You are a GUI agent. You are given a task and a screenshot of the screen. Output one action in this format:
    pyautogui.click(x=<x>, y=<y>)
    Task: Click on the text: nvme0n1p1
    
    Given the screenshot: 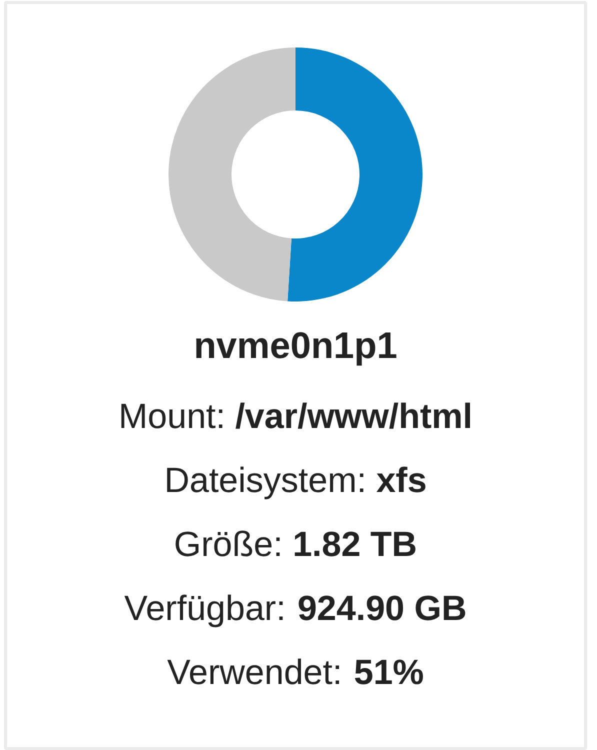 What is the action you would take?
    pyautogui.click(x=296, y=345)
    